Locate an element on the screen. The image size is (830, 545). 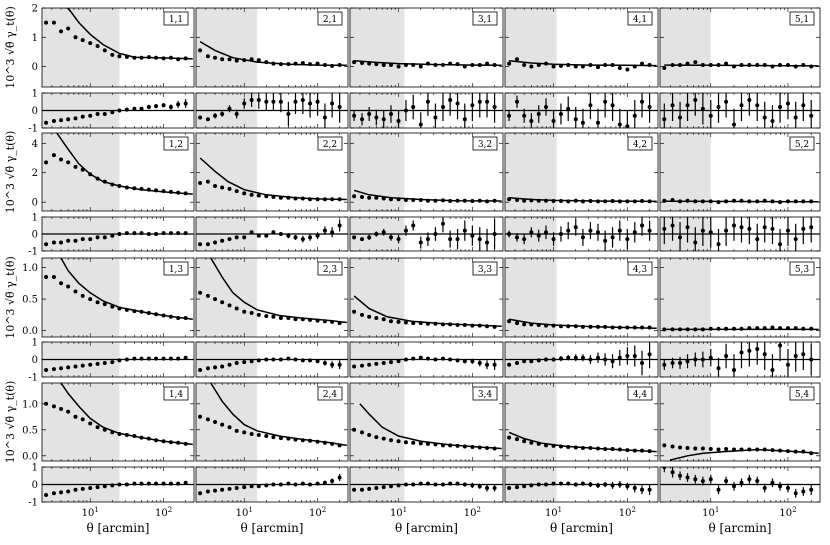
signal-panel-6: 2,2 is located at coordinates (272, 172).